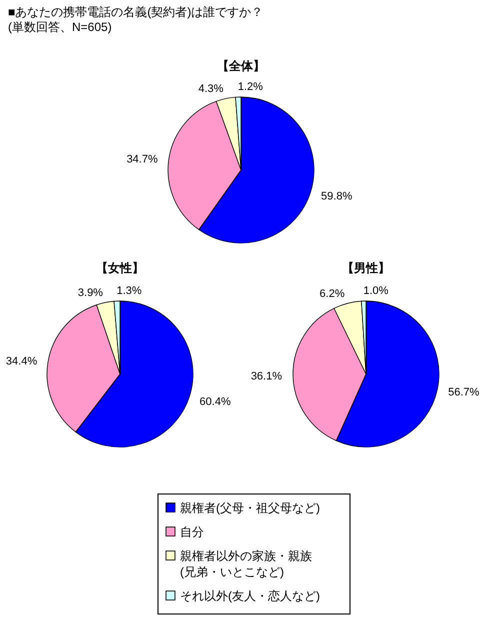 The height and width of the screenshot is (620, 484). What do you see at coordinates (250, 596) in the screenshot?
I see `legend-label: それ以外(友人・恋人など)` at bounding box center [250, 596].